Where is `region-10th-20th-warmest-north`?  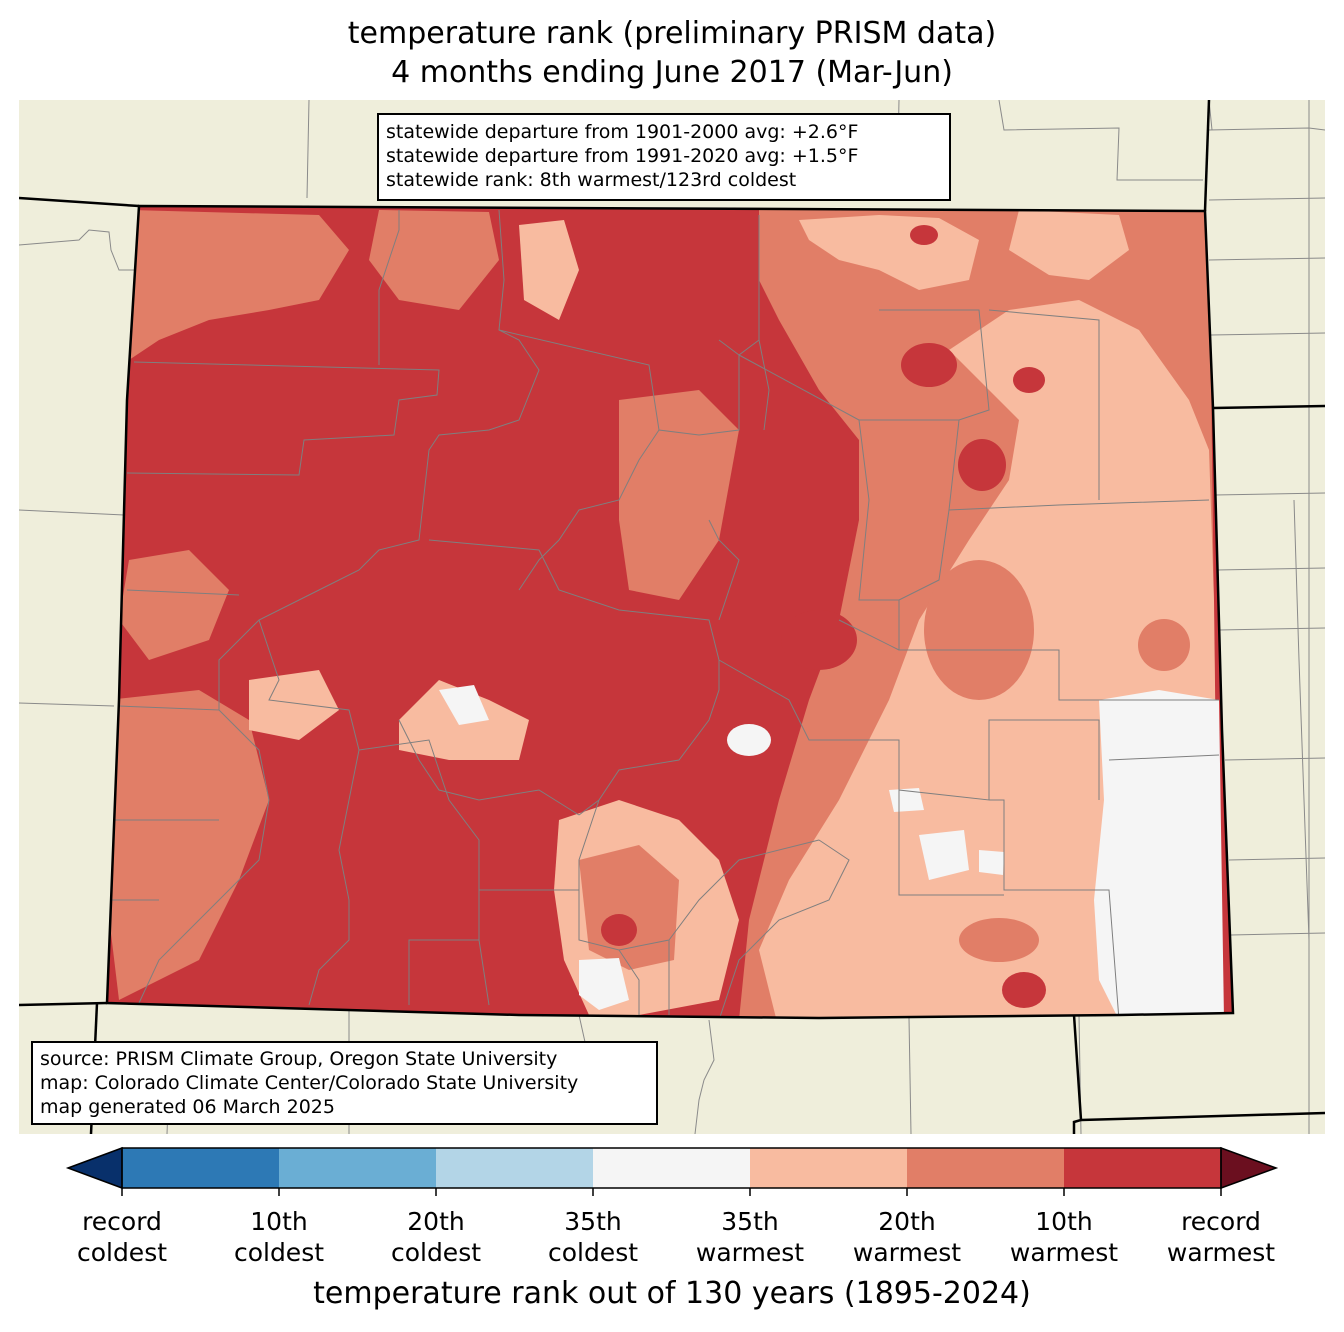 region-10th-20th-warmest-north is located at coordinates (434, 260).